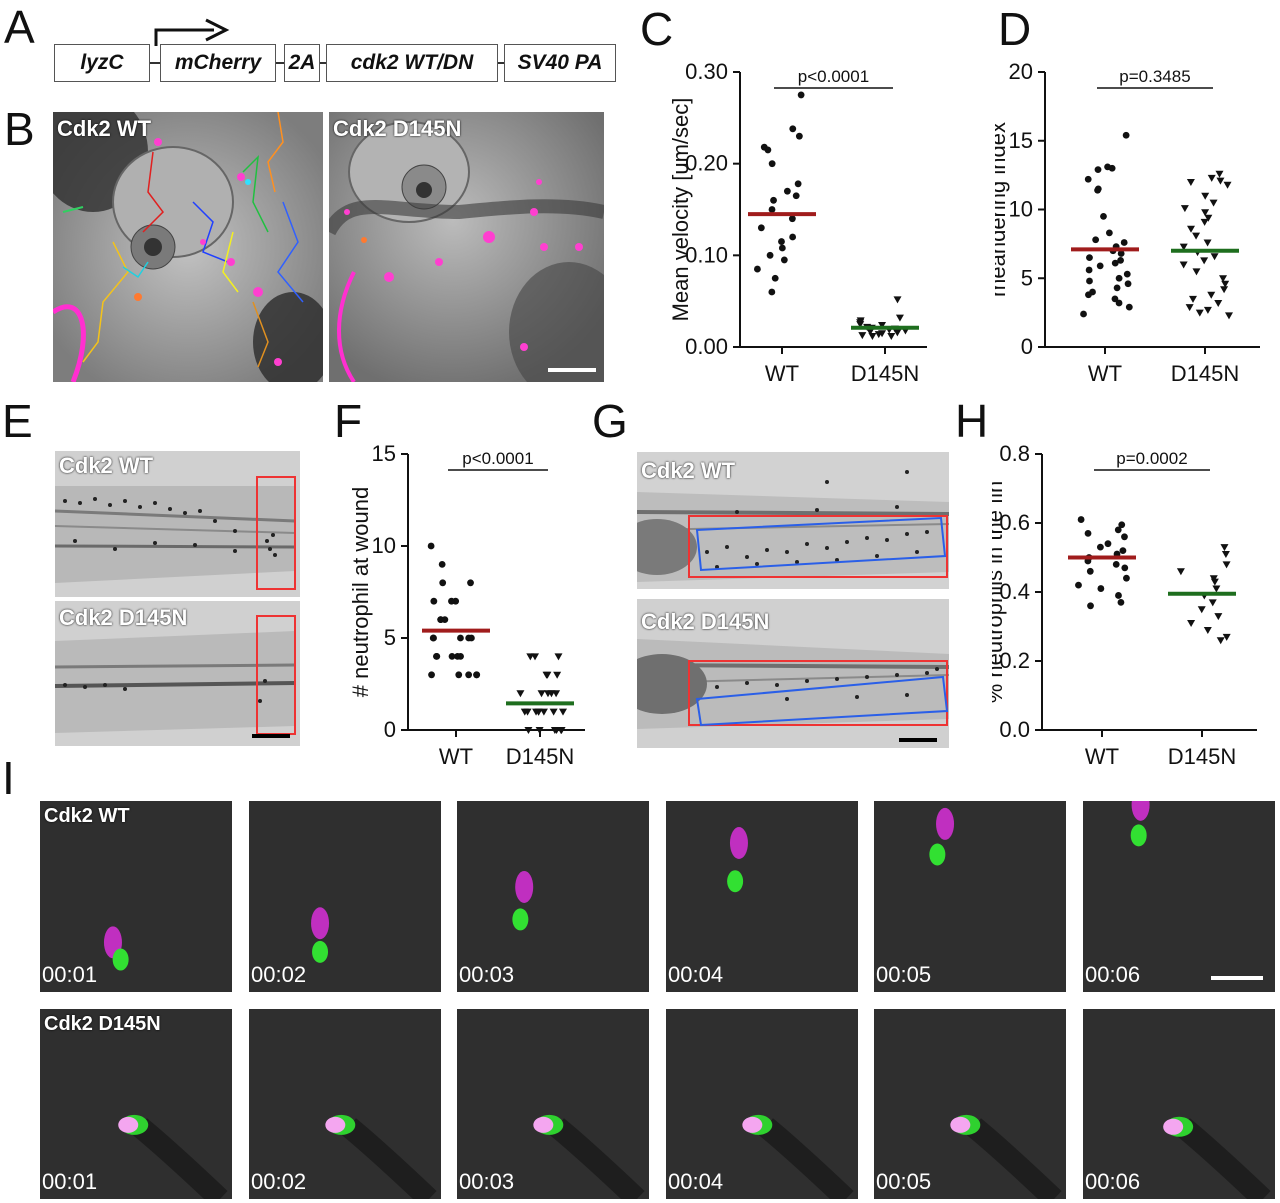 The width and height of the screenshot is (1280, 1203). I want to click on y-tick-label: 0.00, so click(706, 346).